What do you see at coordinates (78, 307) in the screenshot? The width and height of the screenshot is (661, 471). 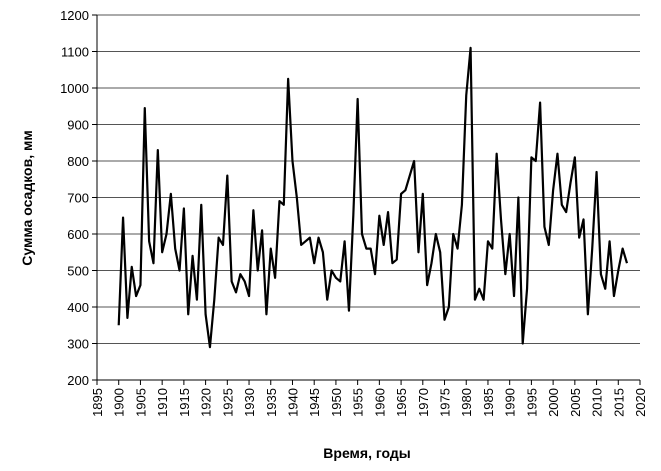 I see `y-tick-label: 400` at bounding box center [78, 307].